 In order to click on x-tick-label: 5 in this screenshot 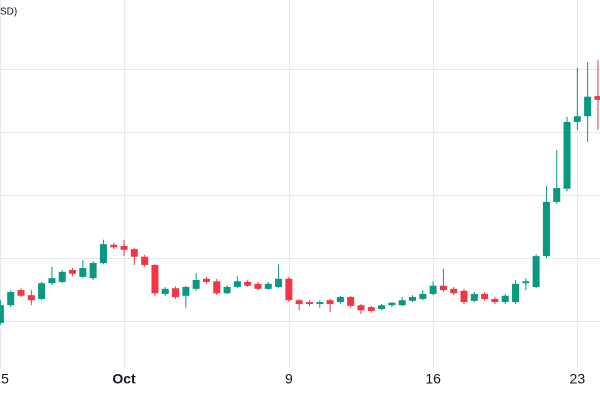, I will do `click(5, 379)`.